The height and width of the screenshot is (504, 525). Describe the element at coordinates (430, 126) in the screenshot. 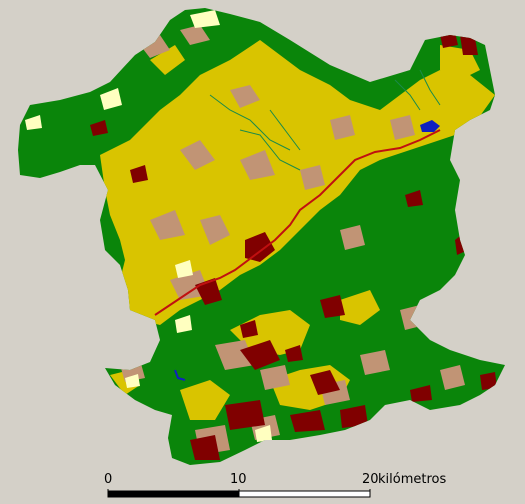

I see `water-body` at that location.